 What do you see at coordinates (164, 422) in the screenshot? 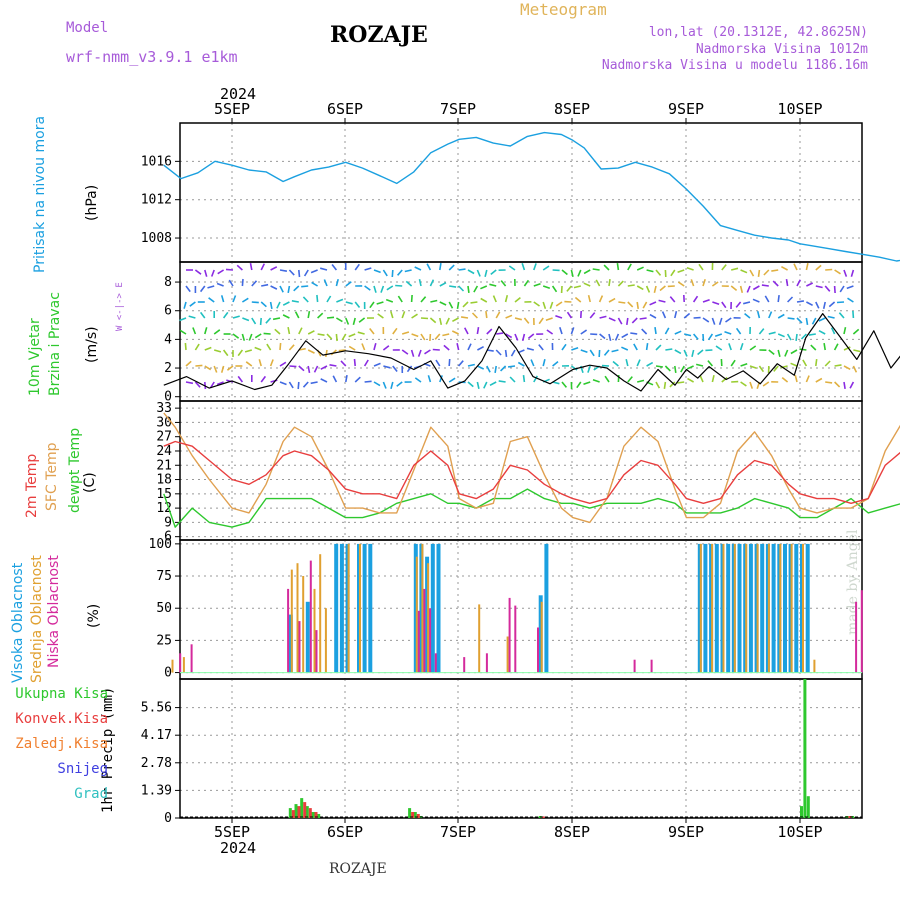
I see `y-tick-label: 30` at bounding box center [164, 422].